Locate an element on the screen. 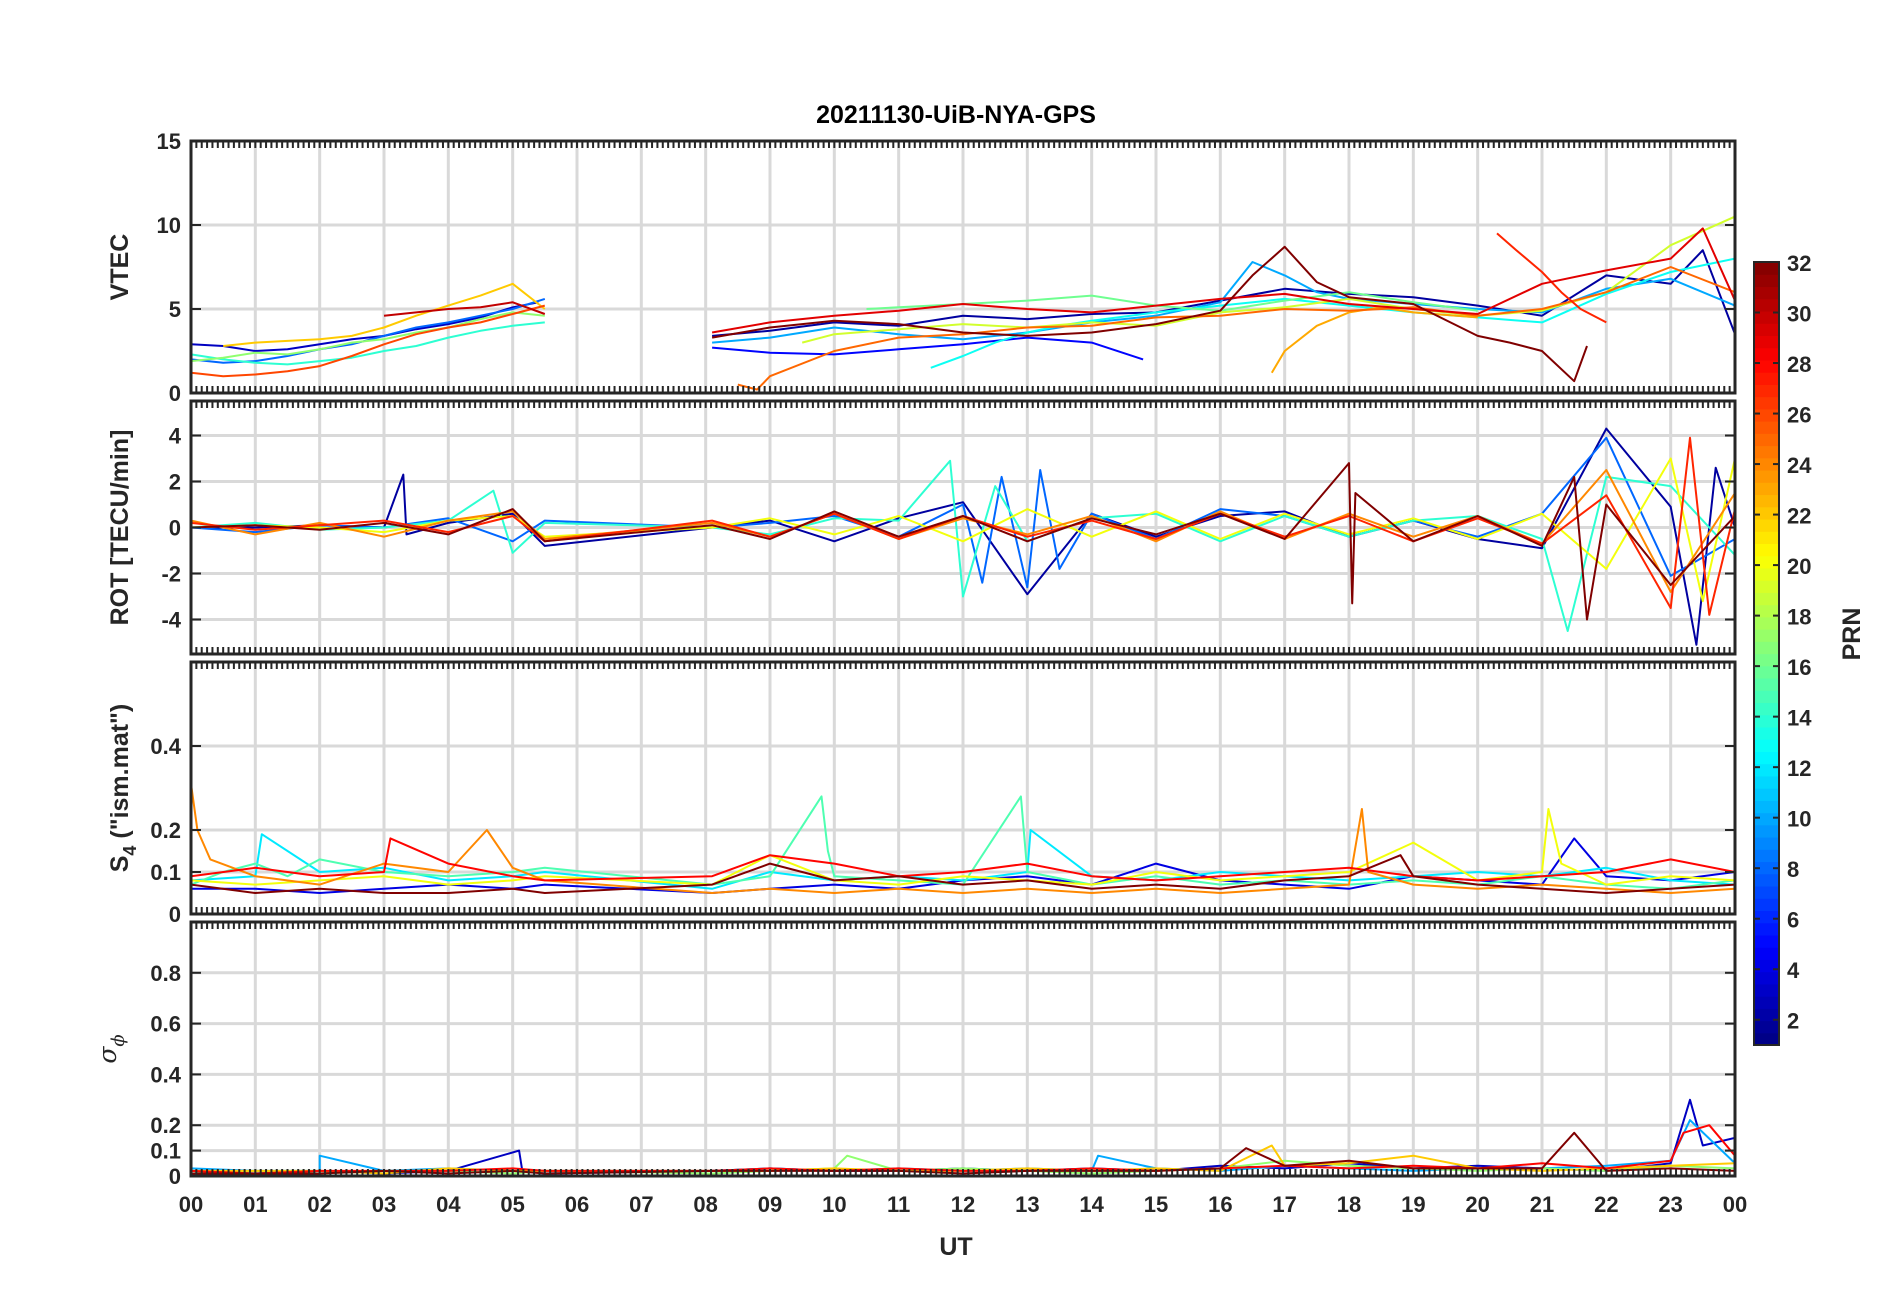  x-tick-label: 21 is located at coordinates (1542, 1204).